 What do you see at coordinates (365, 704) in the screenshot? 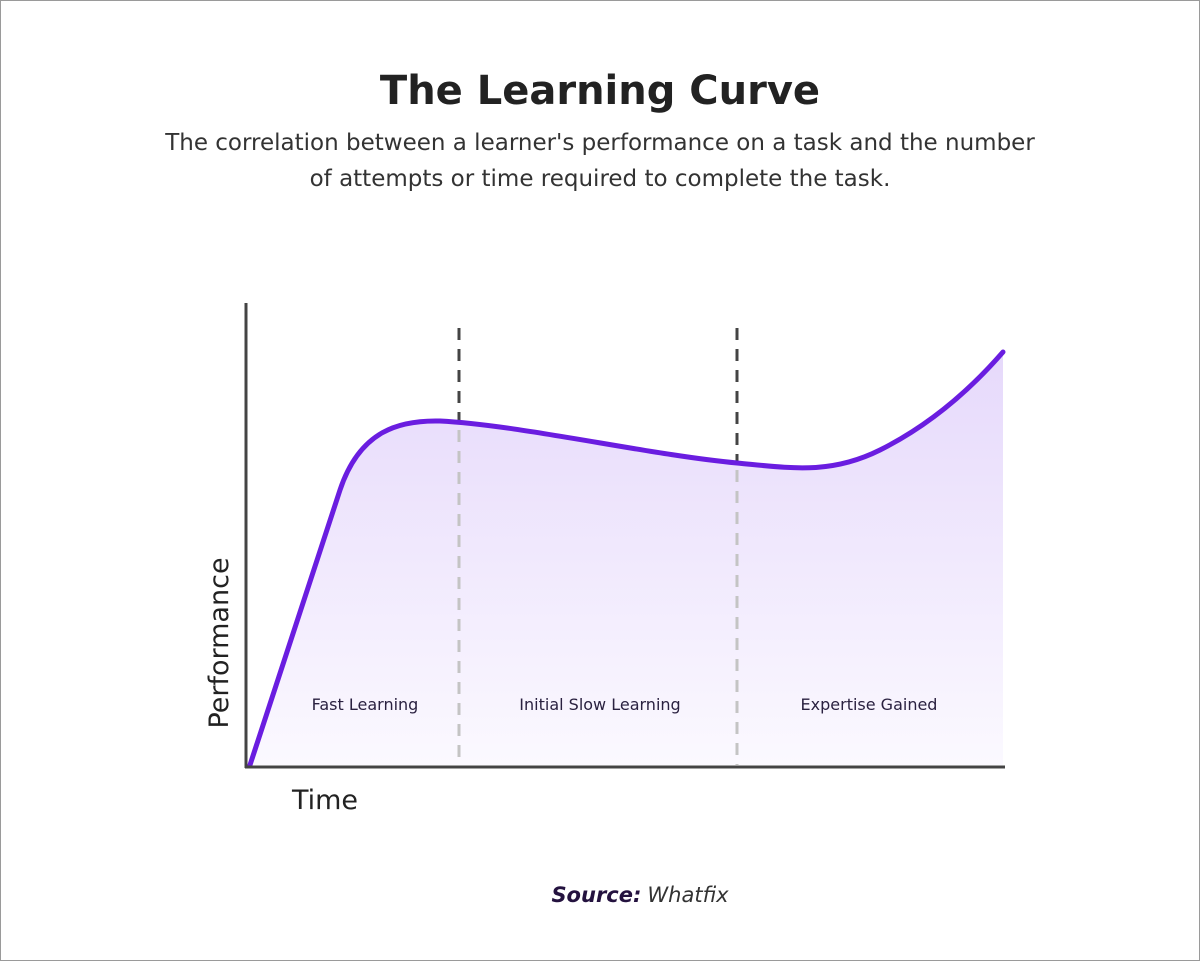
I see `phase-label: Fast Learning` at bounding box center [365, 704].